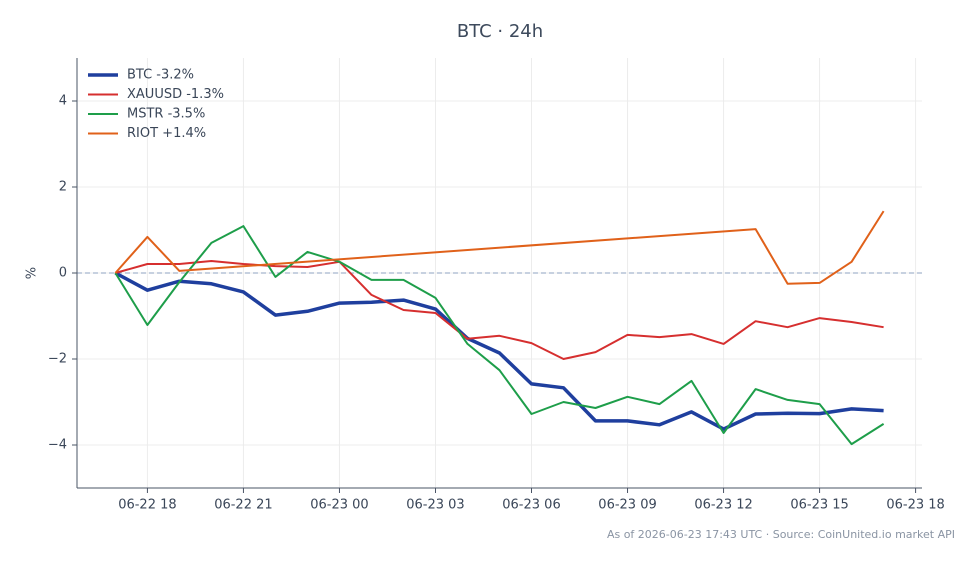 Image resolution: width=979 pixels, height=564 pixels. I want to click on chart-title: BTC · 24h, so click(500, 31).